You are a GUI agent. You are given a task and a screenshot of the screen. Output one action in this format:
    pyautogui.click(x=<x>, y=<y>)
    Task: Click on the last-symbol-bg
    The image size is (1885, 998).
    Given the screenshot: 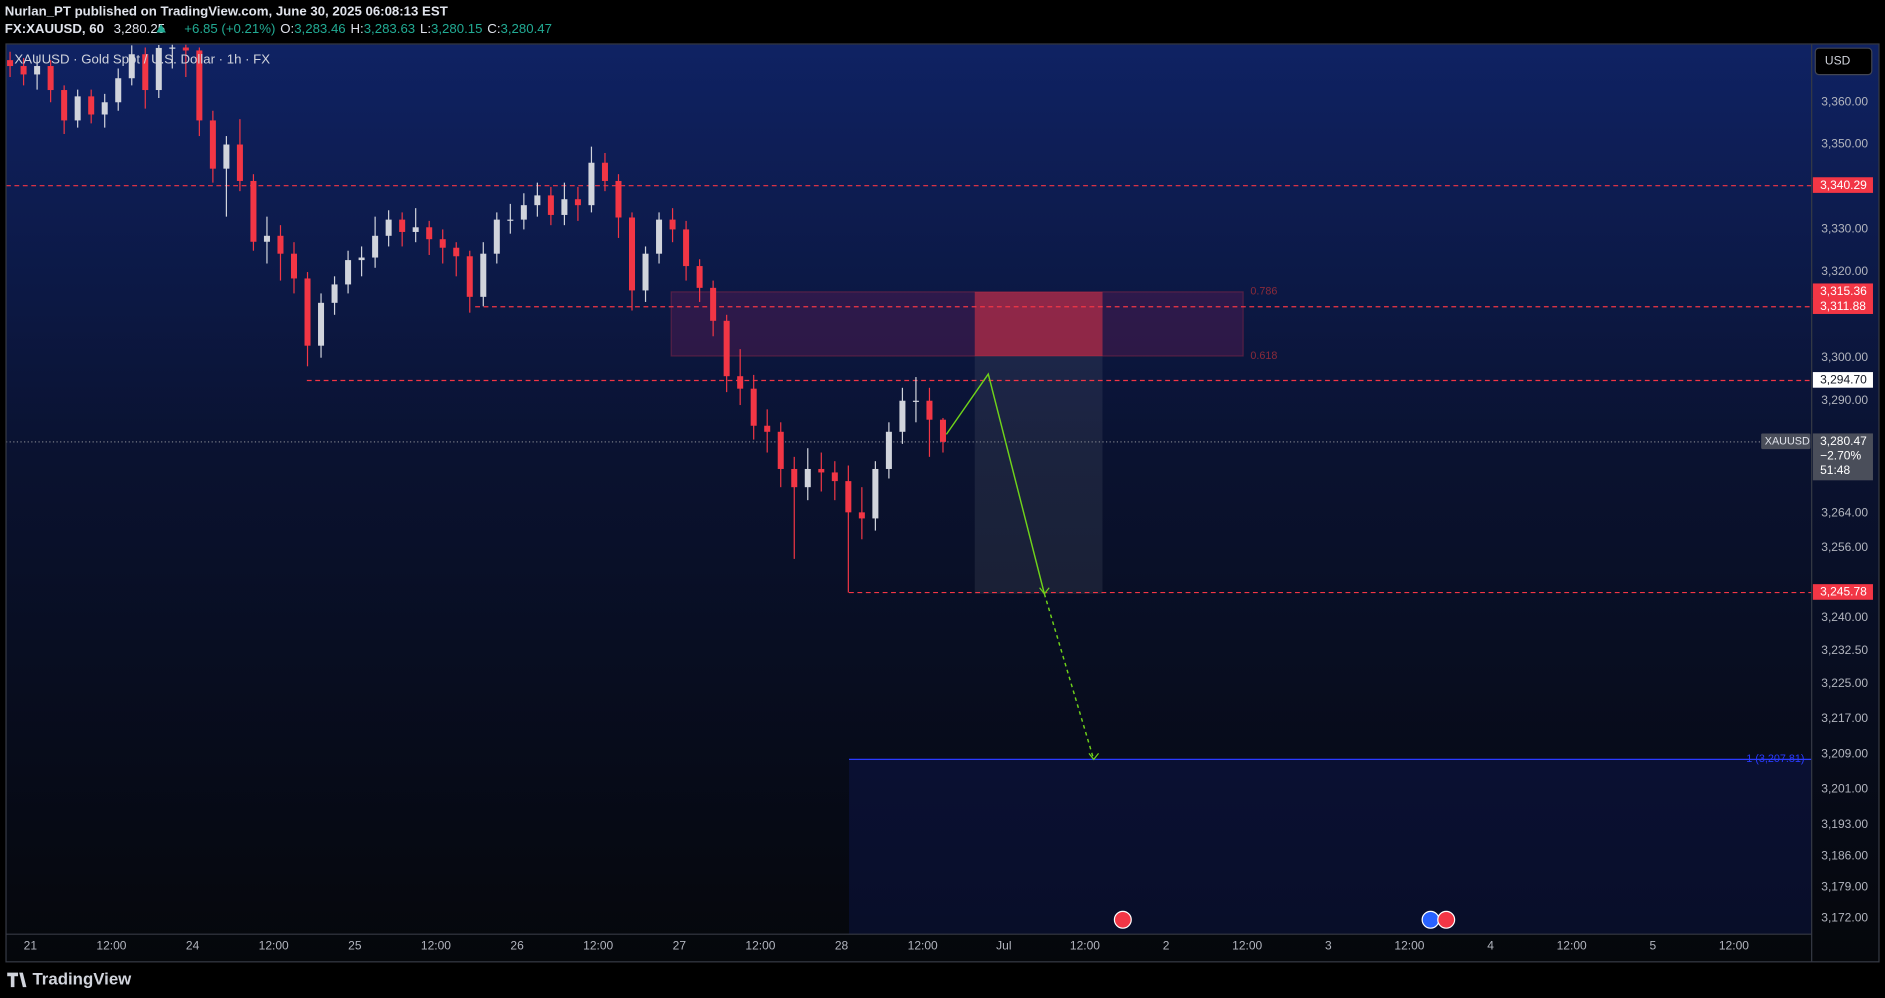 What is the action you would take?
    pyautogui.click(x=1786, y=441)
    